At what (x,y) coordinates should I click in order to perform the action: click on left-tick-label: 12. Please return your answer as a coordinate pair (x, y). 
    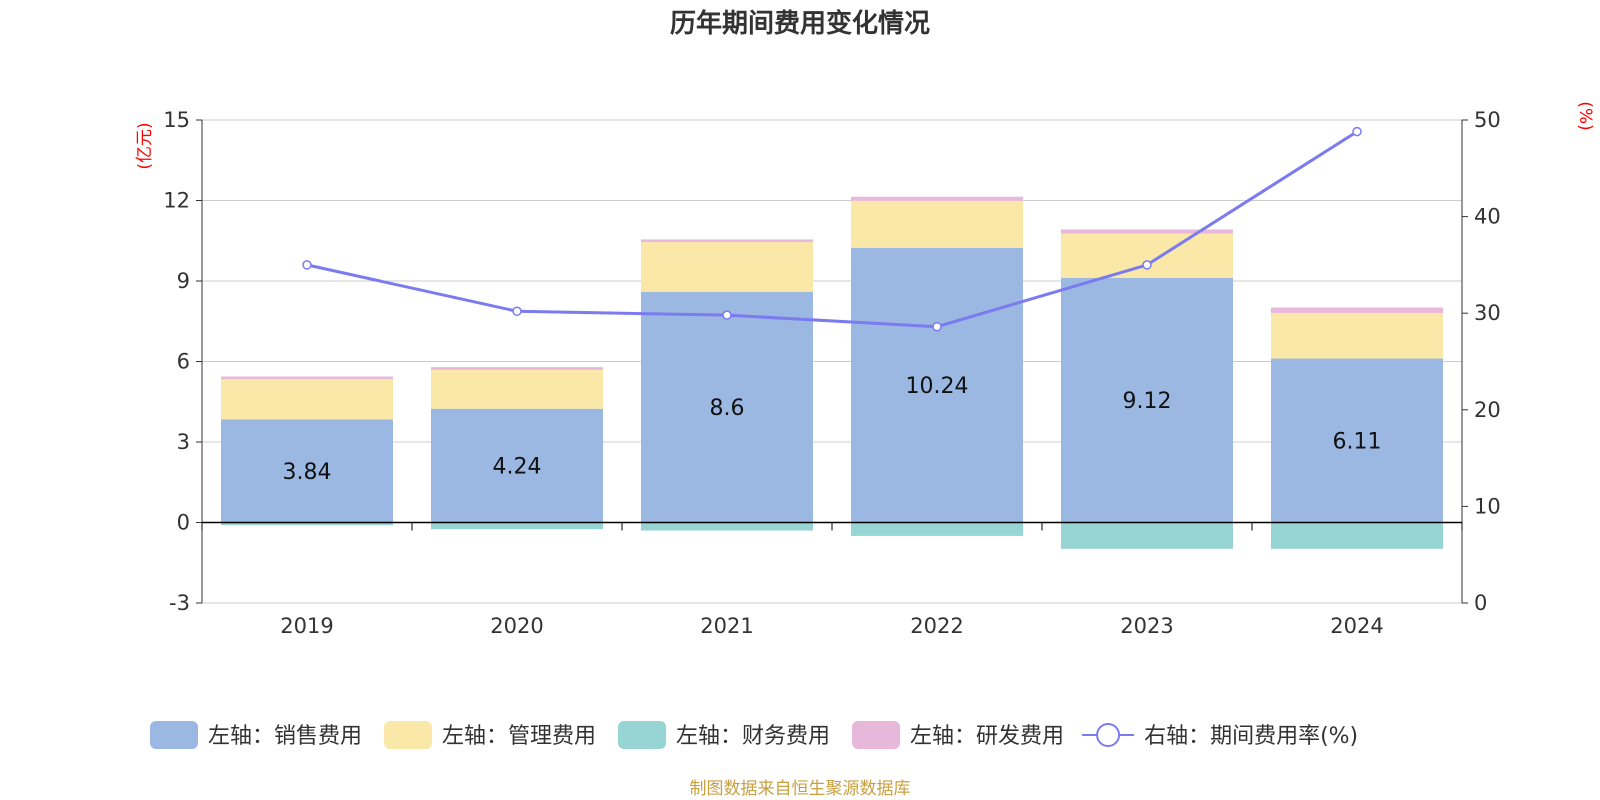
    Looking at the image, I should click on (176, 201).